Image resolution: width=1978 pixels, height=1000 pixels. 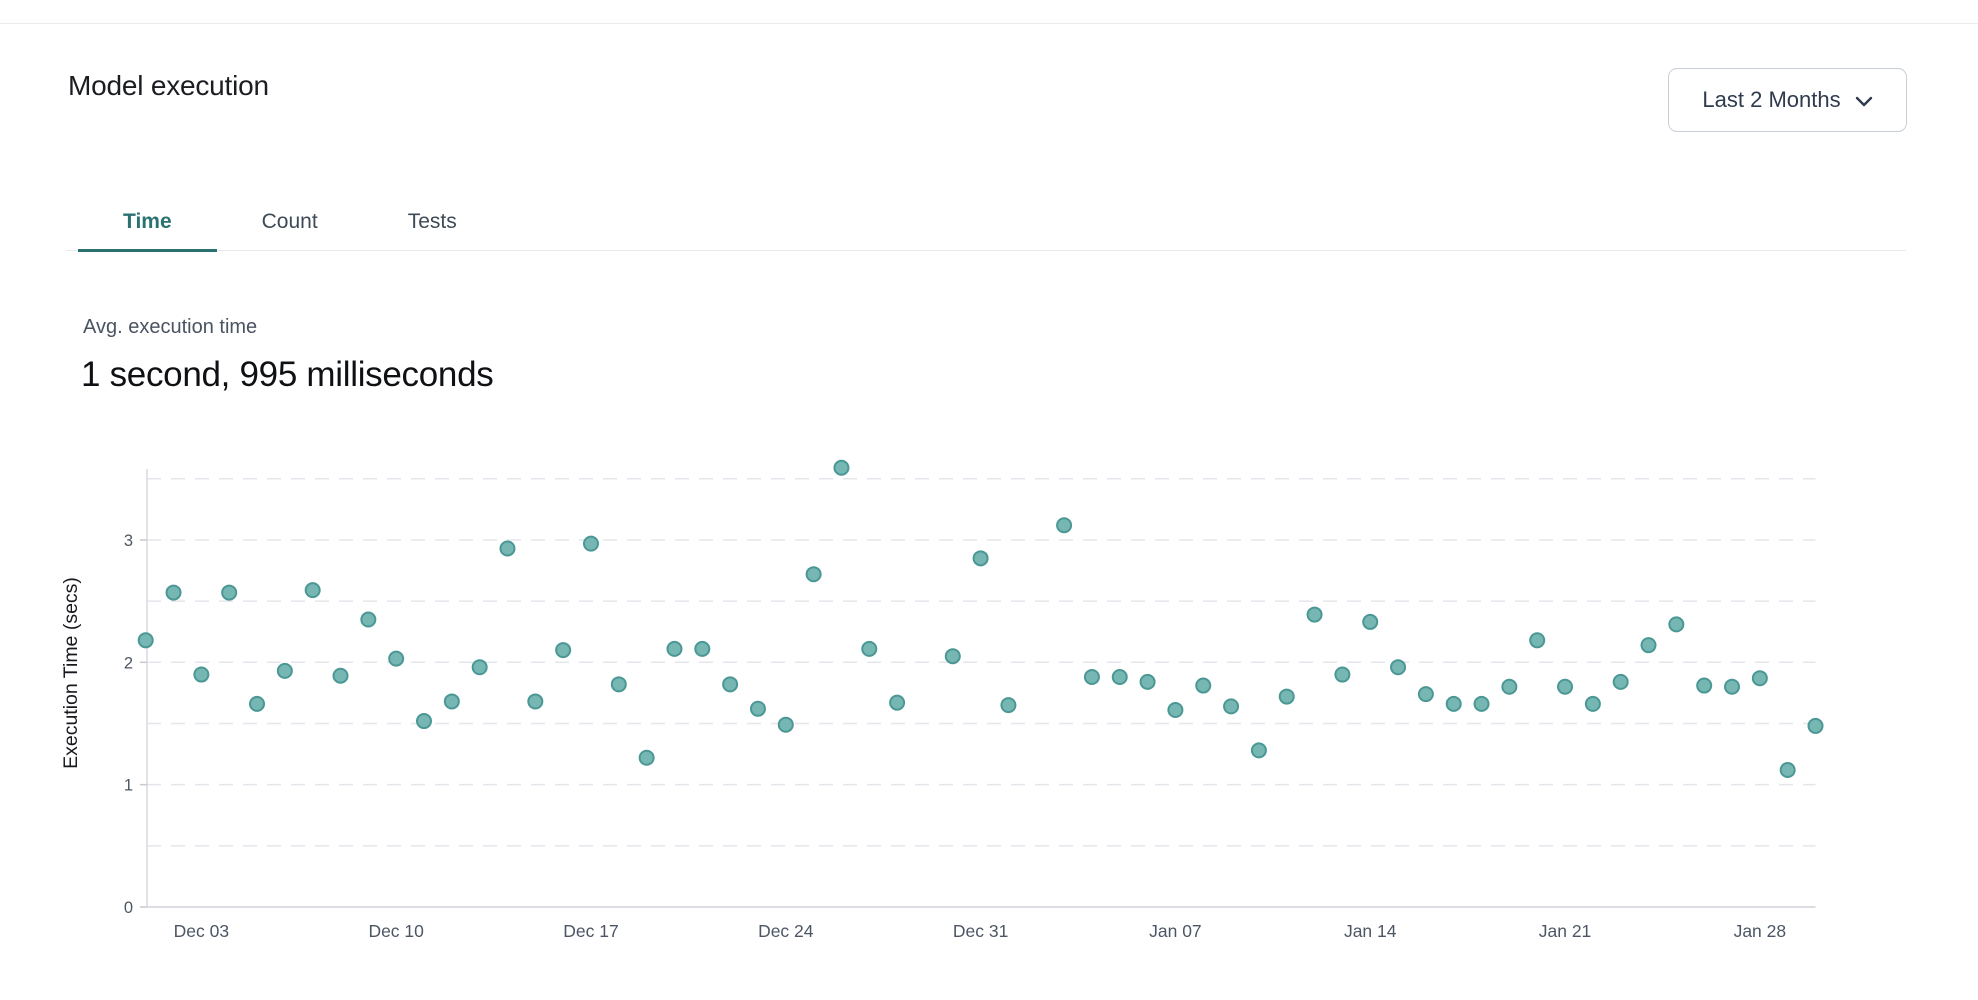 What do you see at coordinates (980, 931) in the screenshot?
I see `x-axis-tick-label: Dec 31` at bounding box center [980, 931].